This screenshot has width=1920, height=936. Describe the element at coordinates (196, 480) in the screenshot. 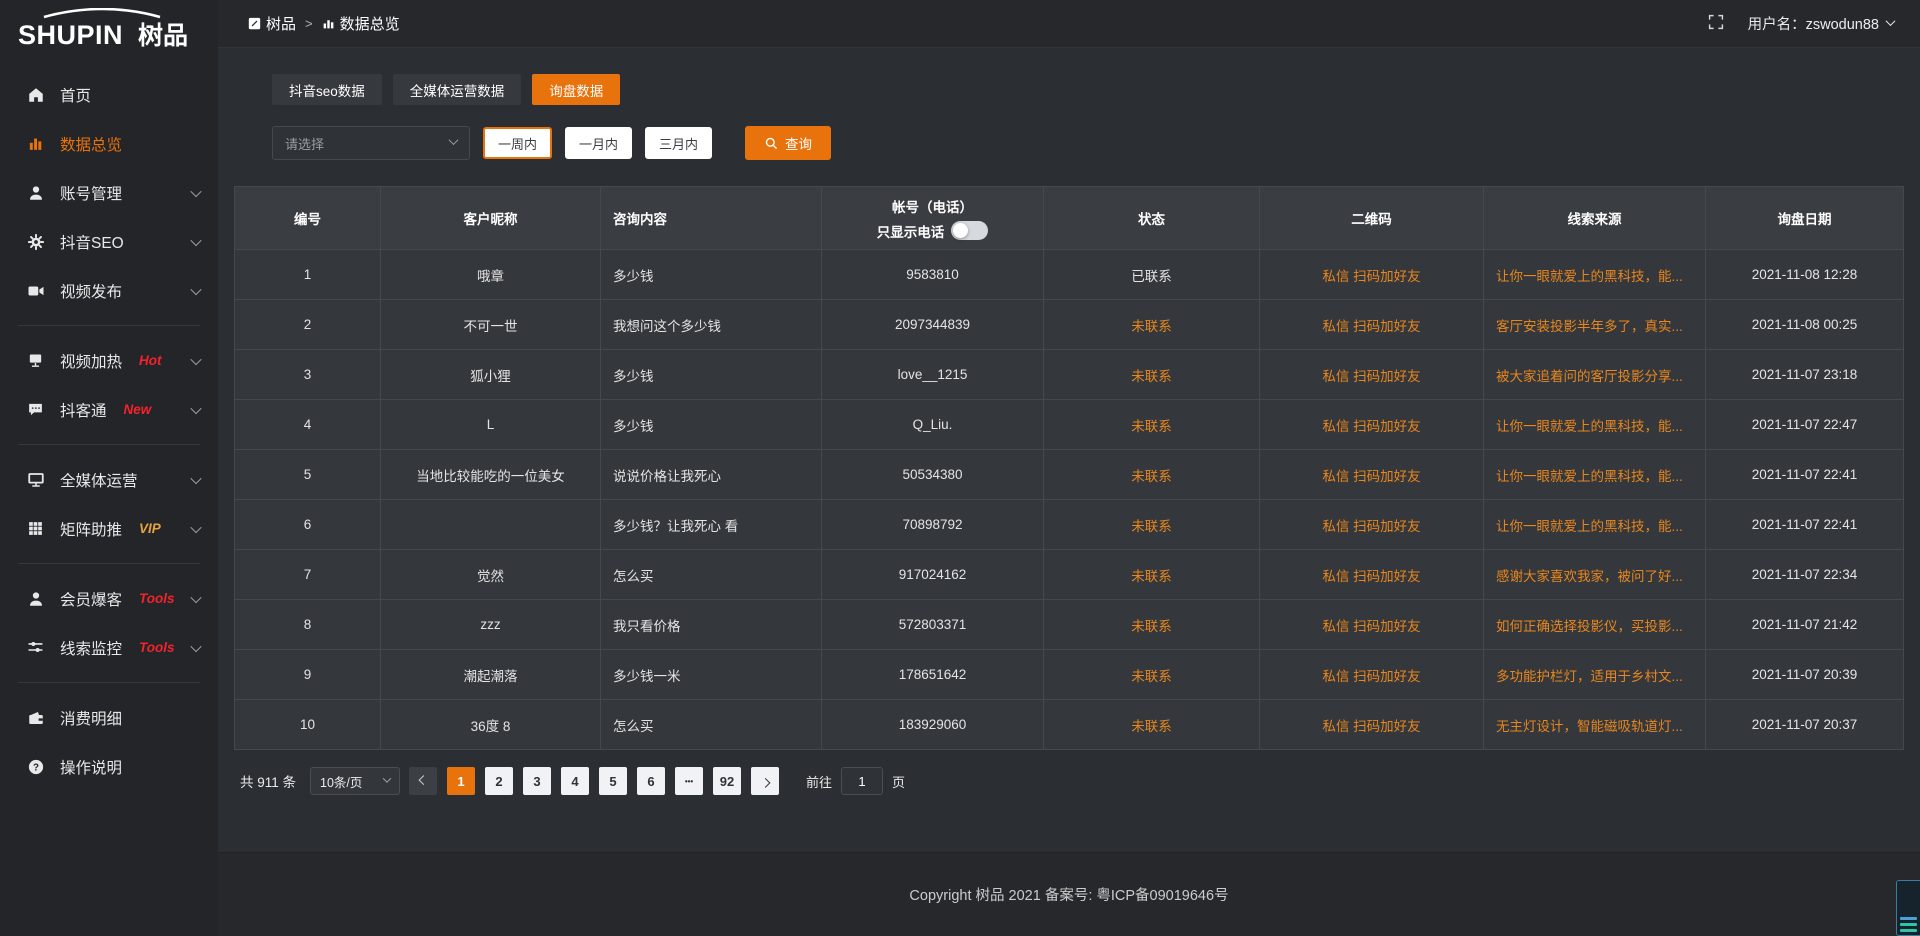

I see `chevron-down-icon` at that location.